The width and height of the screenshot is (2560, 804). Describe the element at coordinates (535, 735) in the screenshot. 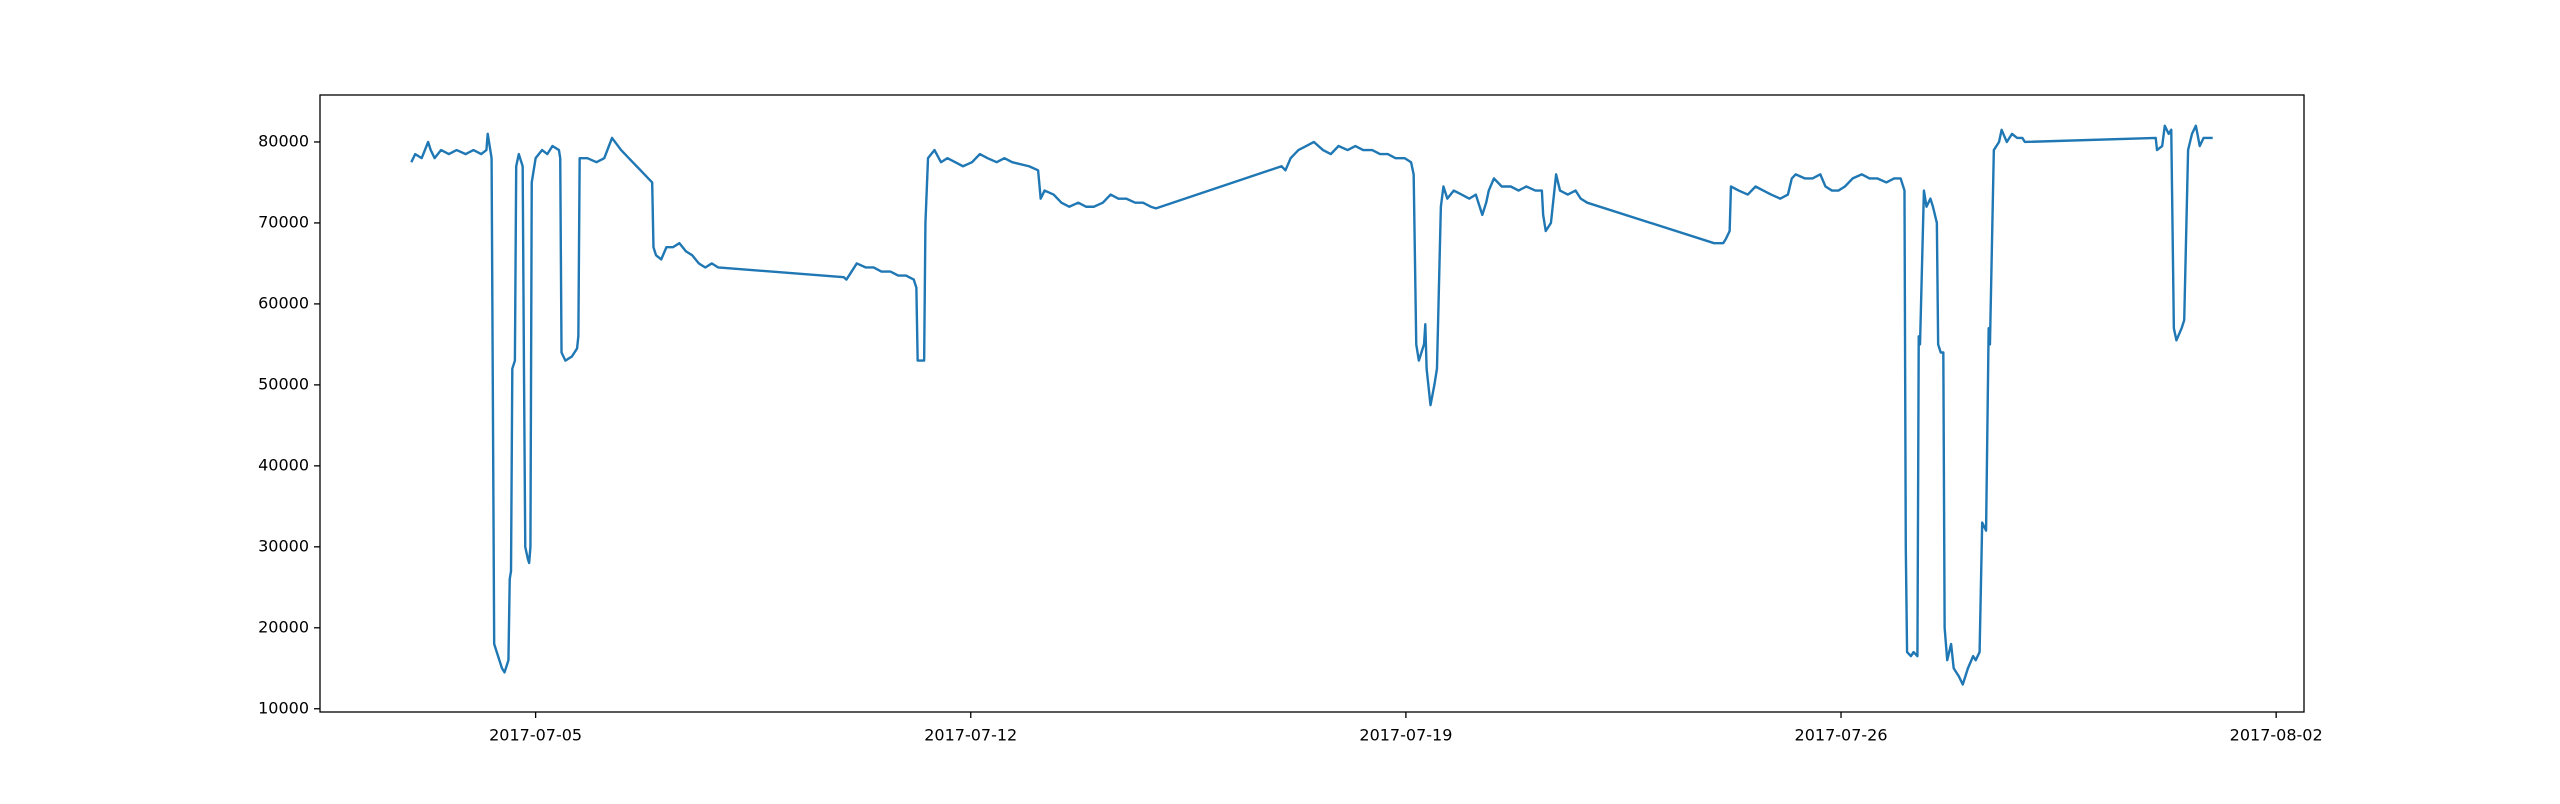

I see `x-tick-label: 2017-07-05` at that location.